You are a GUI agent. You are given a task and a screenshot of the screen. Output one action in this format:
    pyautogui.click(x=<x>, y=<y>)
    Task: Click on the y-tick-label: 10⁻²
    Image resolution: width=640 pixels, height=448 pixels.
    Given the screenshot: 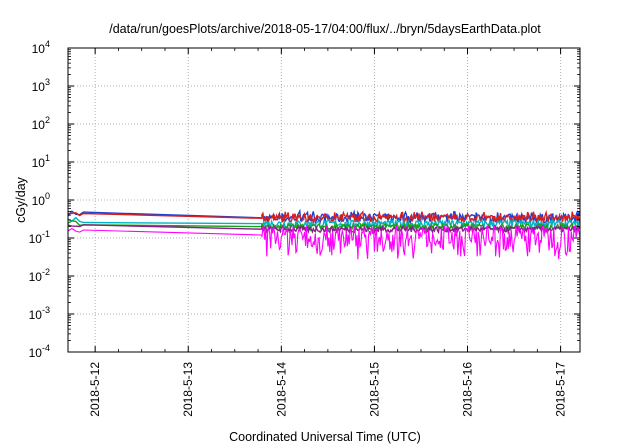 What is the action you would take?
    pyautogui.click(x=39, y=275)
    